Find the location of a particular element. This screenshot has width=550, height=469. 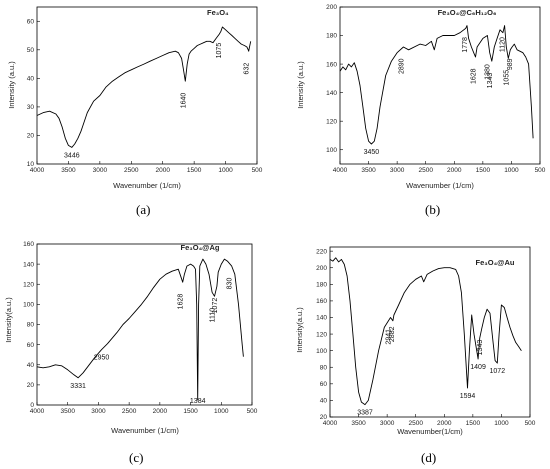

peak-label: 3446 is located at coordinates (72, 155).